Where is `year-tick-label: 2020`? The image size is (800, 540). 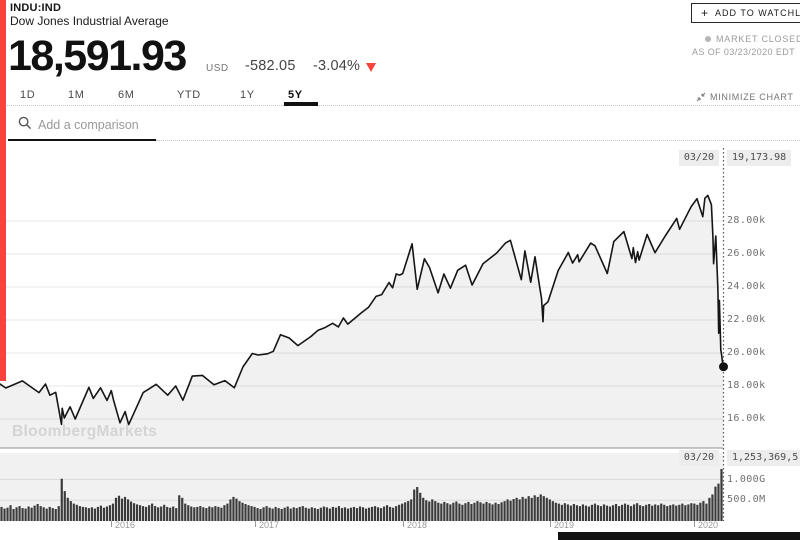 year-tick-label: 2020 is located at coordinates (706, 525).